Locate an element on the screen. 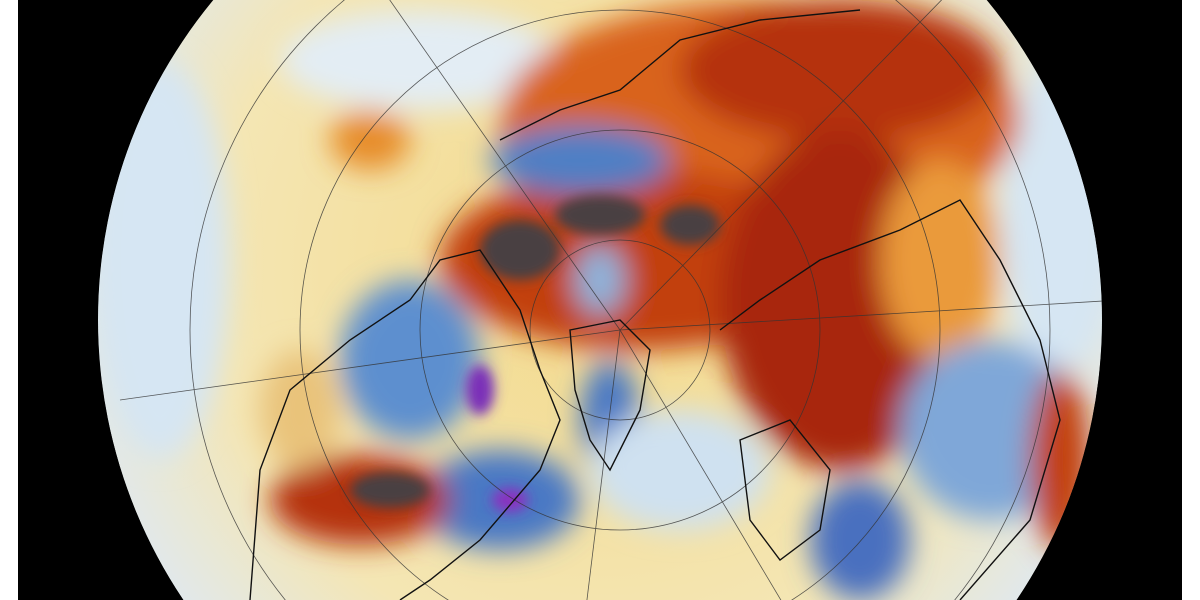 The width and height of the screenshot is (1200, 600). hot-region is located at coordinates (840, 70).